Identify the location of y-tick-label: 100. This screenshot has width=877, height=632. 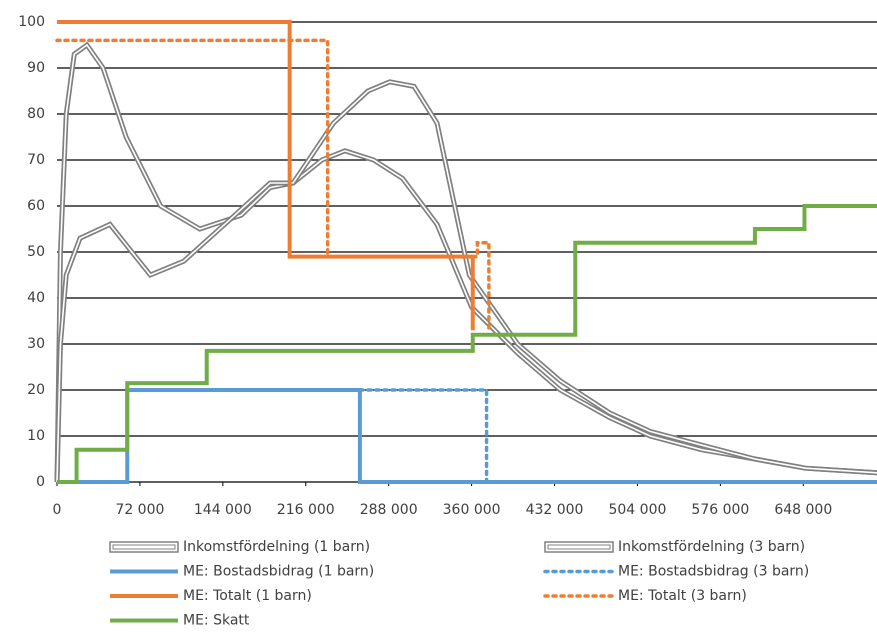
(31, 22).